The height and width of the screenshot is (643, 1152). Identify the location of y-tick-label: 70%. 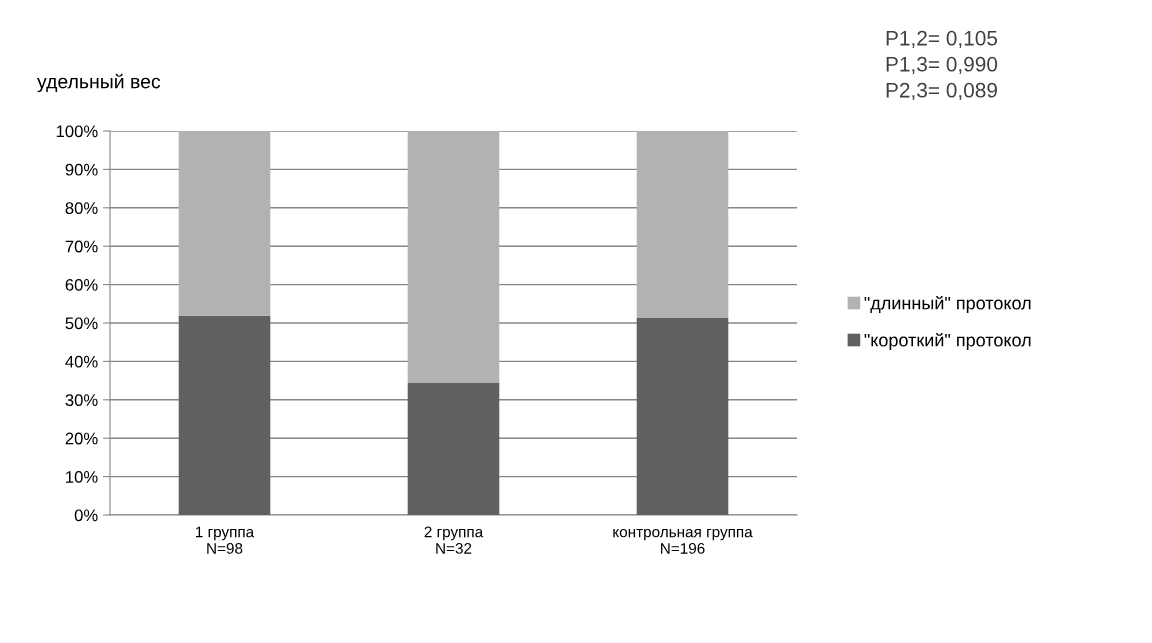
(81, 246).